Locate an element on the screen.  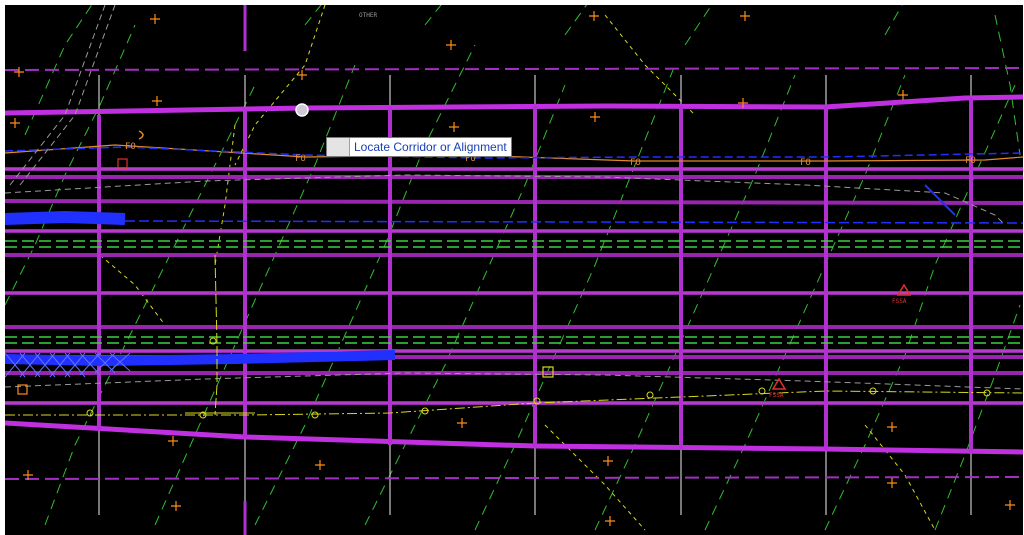
other-label: OTHER is located at coordinates (368, 15).